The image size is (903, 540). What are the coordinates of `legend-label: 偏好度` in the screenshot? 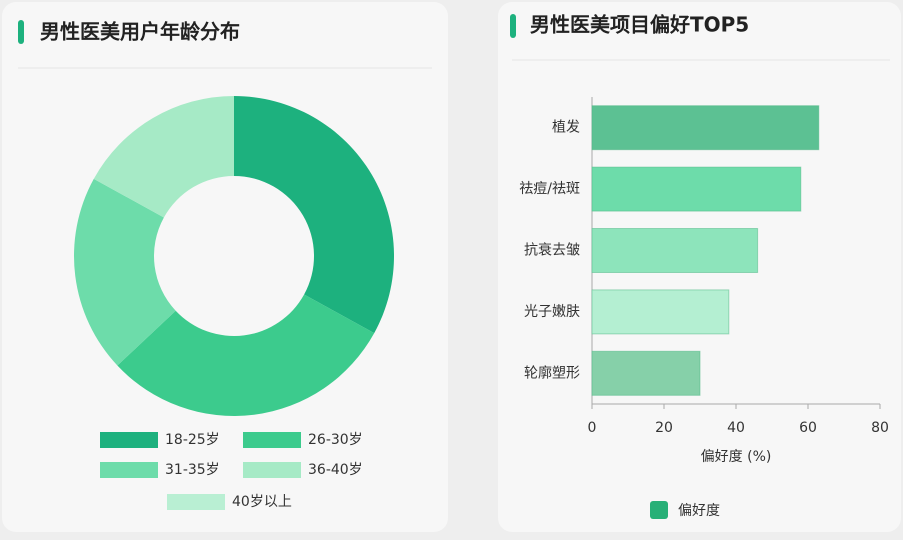 It's located at (699, 511).